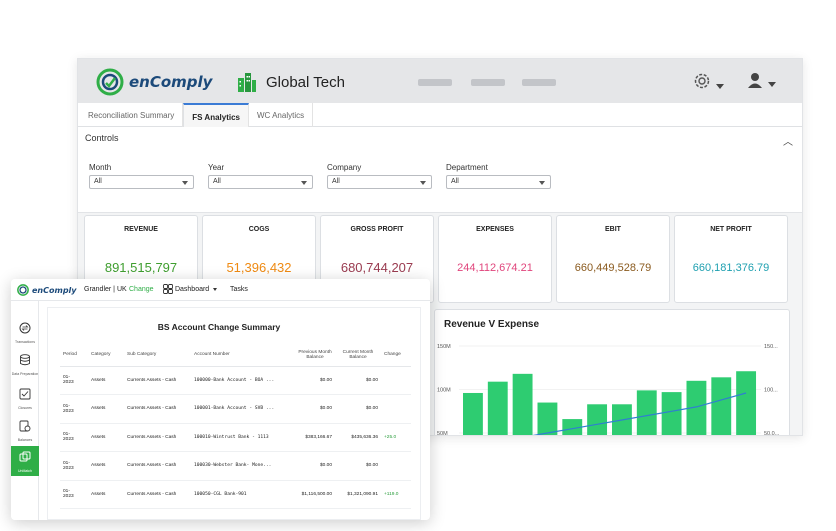 The width and height of the screenshot is (836, 531). Describe the element at coordinates (24, 471) in the screenshot. I see `sidebar-label: UnMatch` at that location.